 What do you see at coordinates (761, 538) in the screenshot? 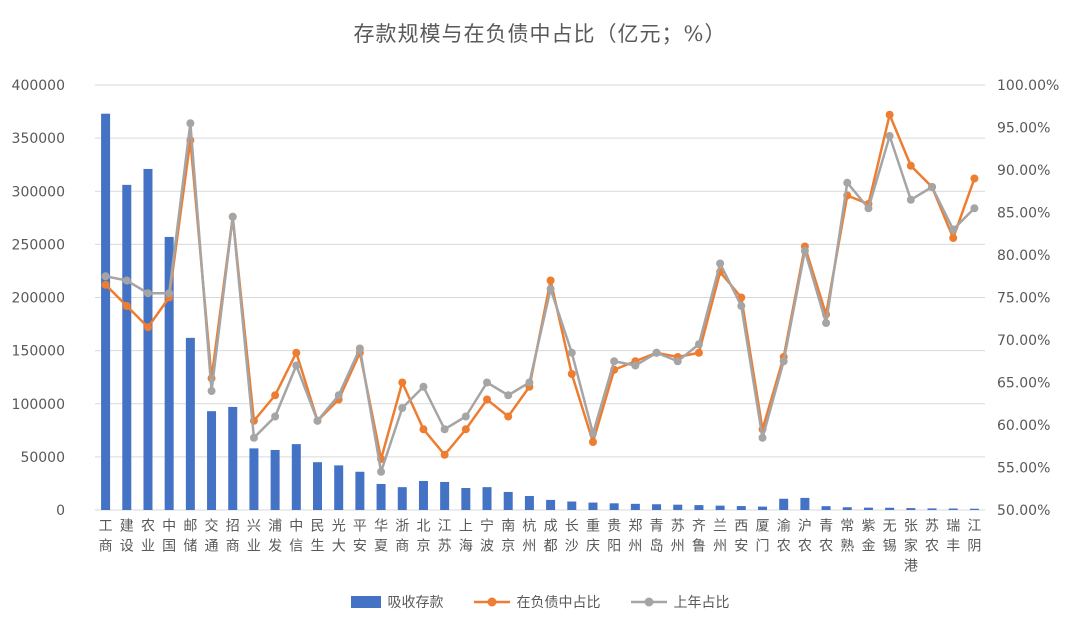
I see `x-axis-category-label: 厦门` at bounding box center [761, 538].